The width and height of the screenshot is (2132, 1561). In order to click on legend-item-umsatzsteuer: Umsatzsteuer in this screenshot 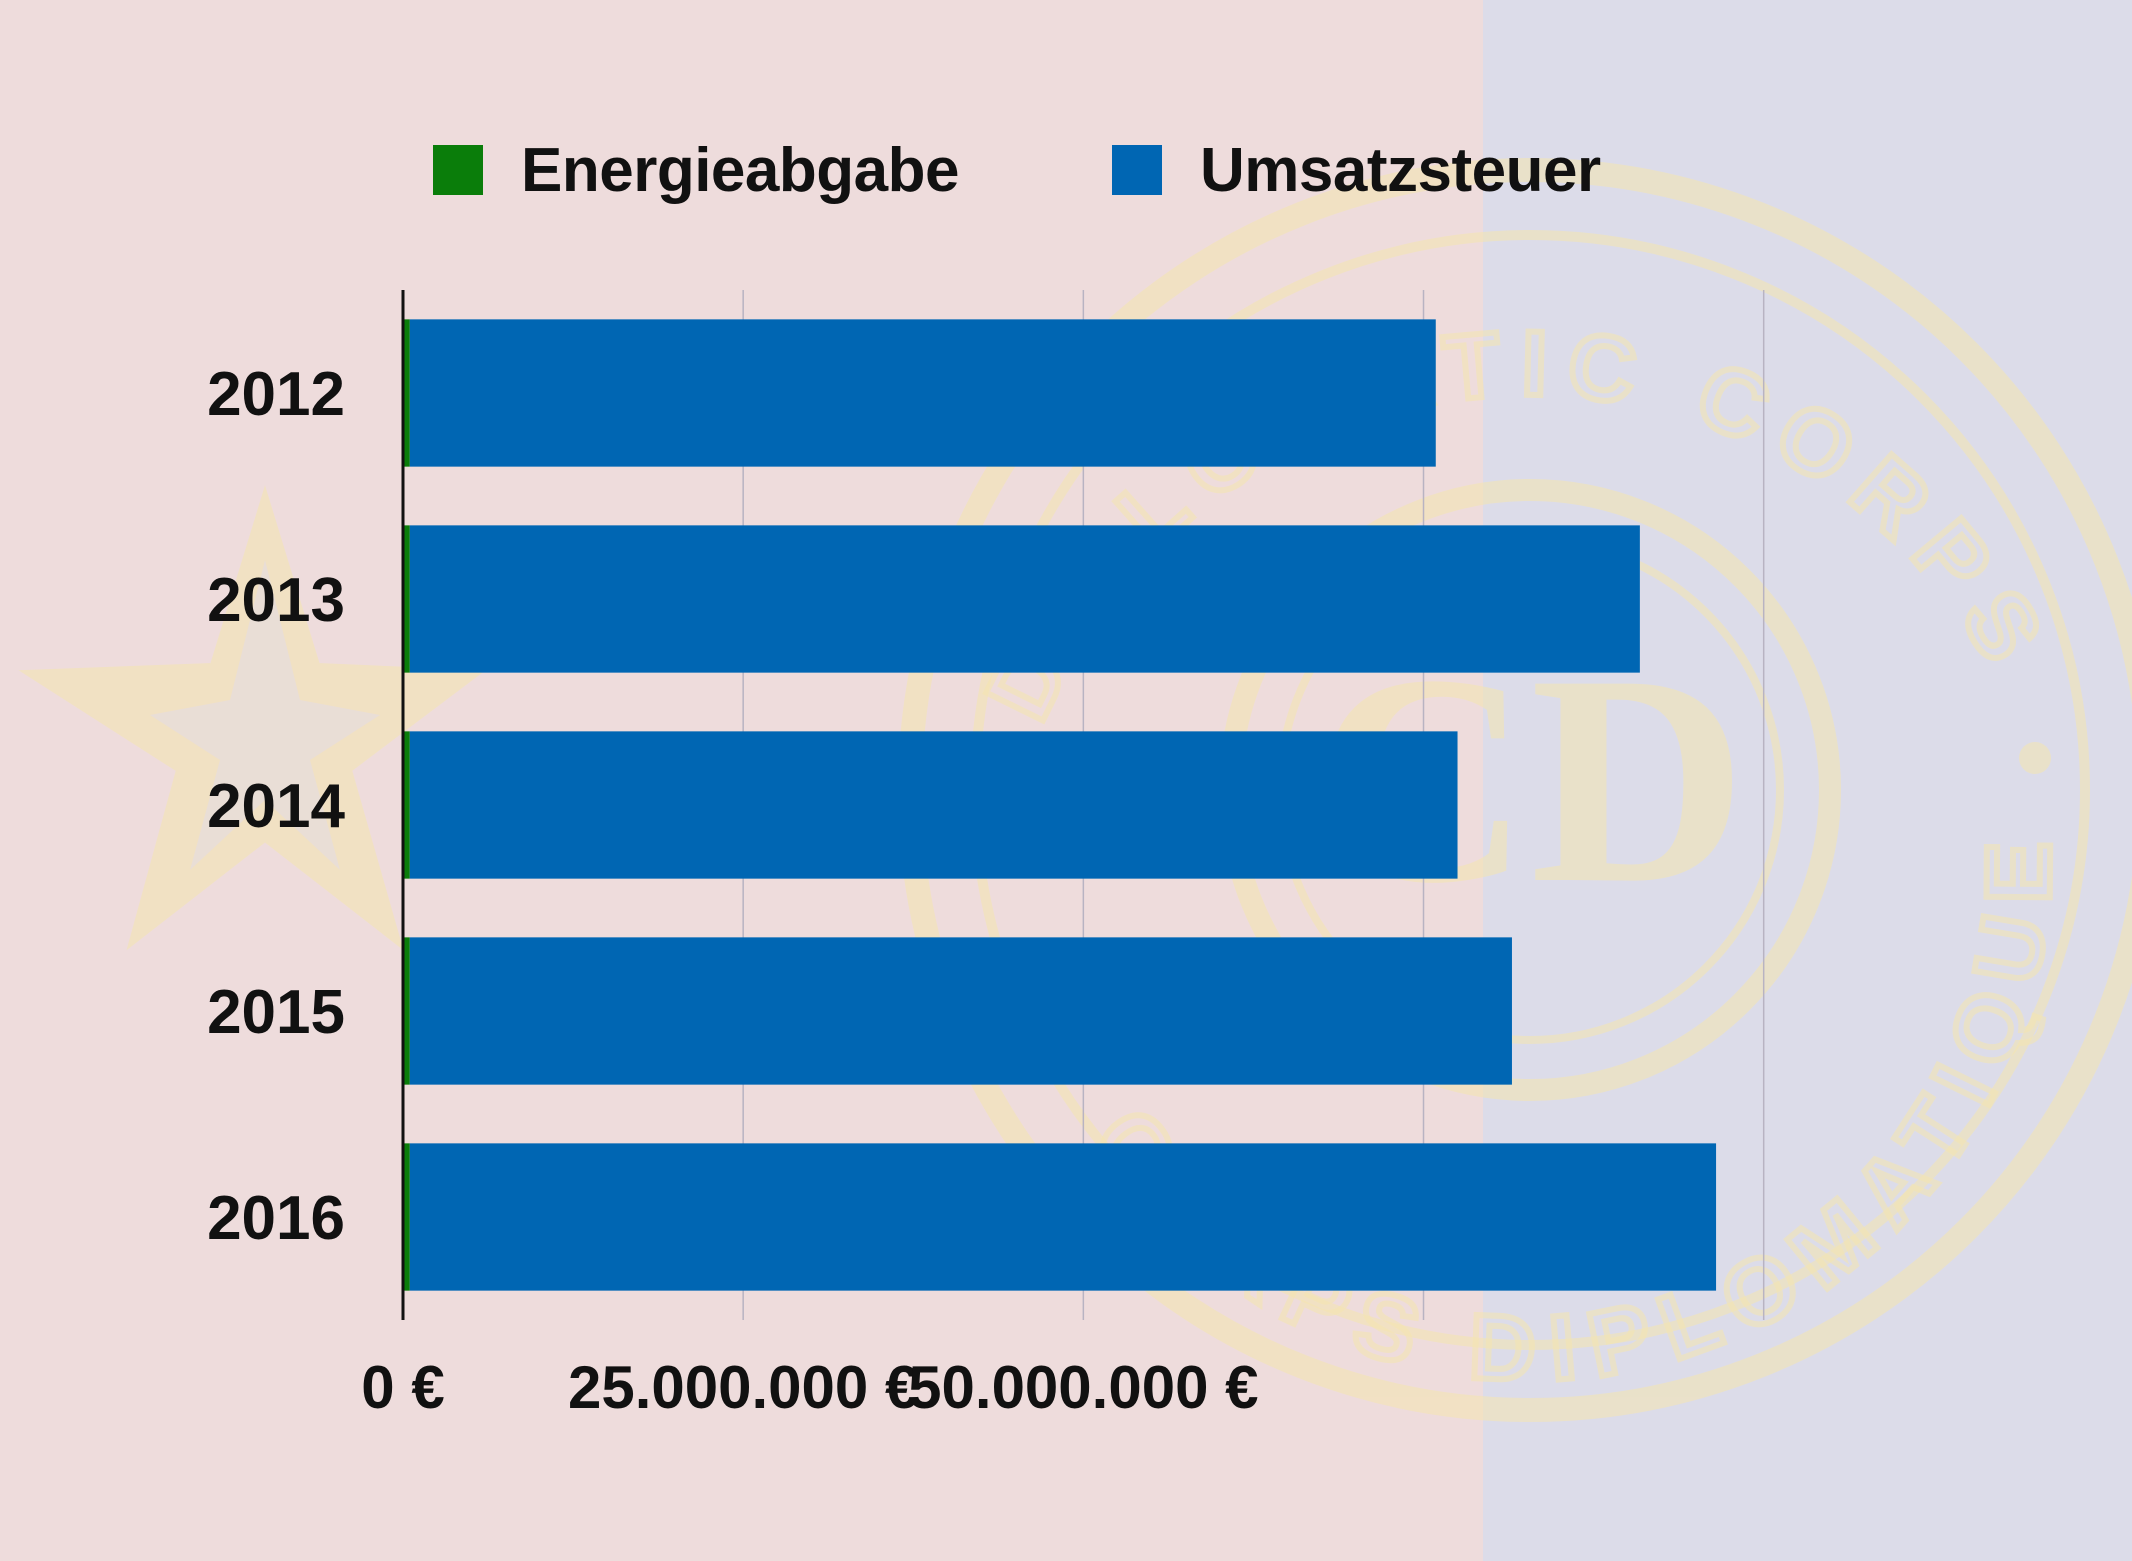, I will do `click(1356, 170)`.